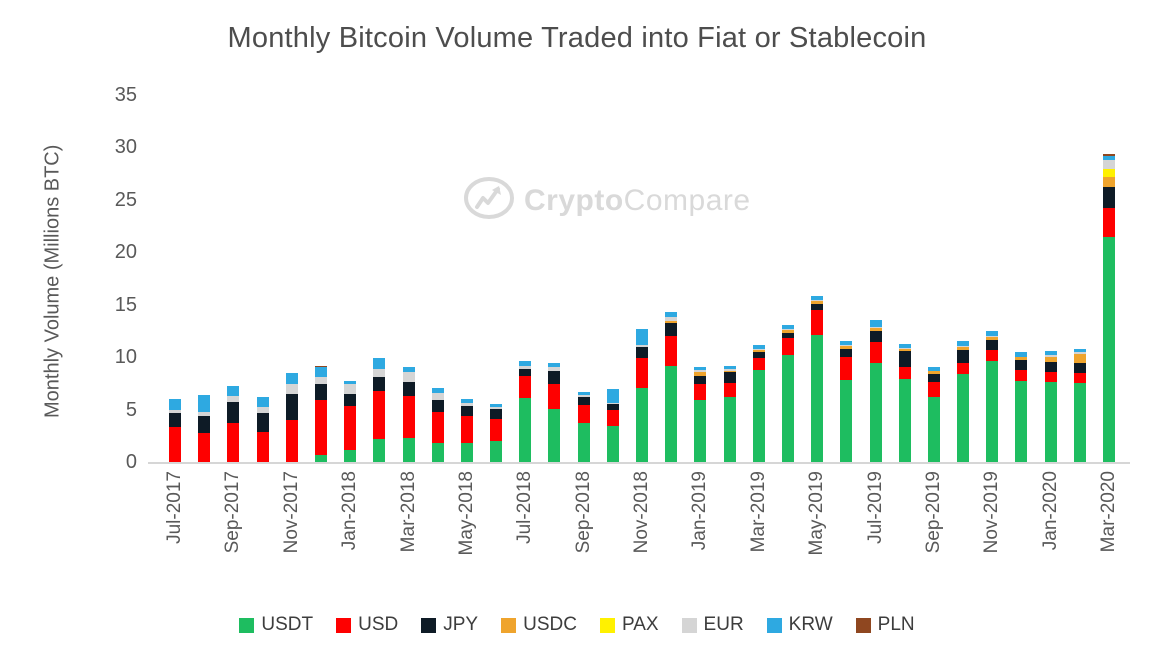  I want to click on legend-item-pax: PAX, so click(629, 625).